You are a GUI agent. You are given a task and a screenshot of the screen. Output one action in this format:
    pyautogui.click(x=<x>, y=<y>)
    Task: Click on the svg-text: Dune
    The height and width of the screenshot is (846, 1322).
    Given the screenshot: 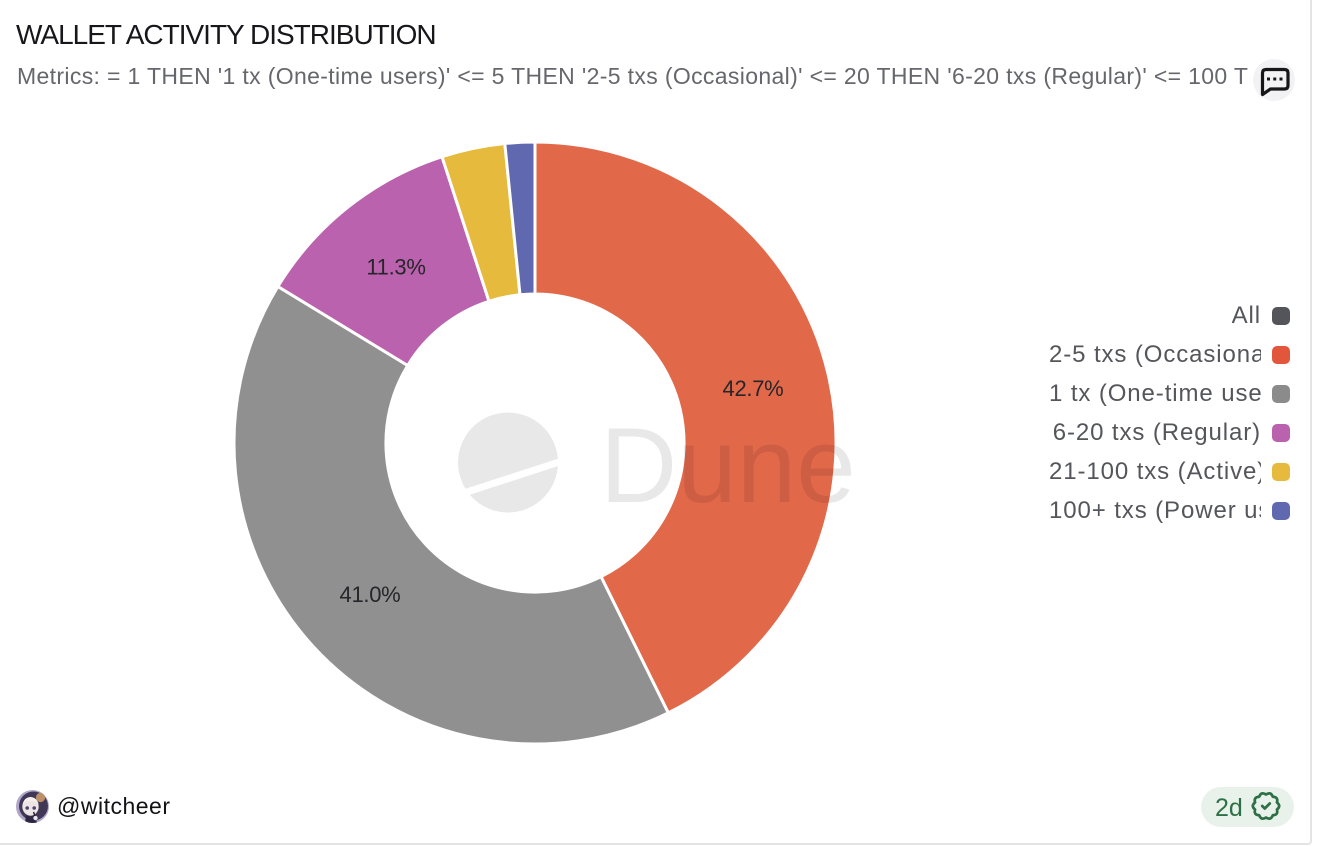 What is the action you would take?
    pyautogui.click(x=728, y=465)
    